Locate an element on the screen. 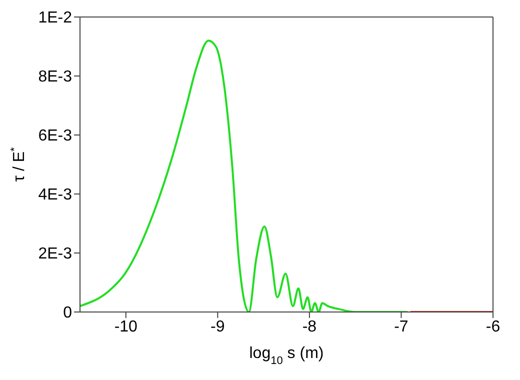 This screenshot has width=520, height=380. y-tick-label: 4E-3 is located at coordinates (55, 195).